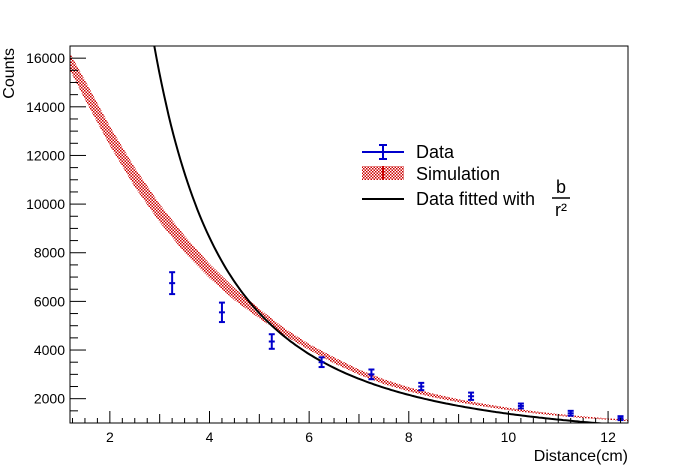 This screenshot has height=471, width=698. Describe the element at coordinates (435, 152) in the screenshot. I see `legend-data-label: Data` at that location.